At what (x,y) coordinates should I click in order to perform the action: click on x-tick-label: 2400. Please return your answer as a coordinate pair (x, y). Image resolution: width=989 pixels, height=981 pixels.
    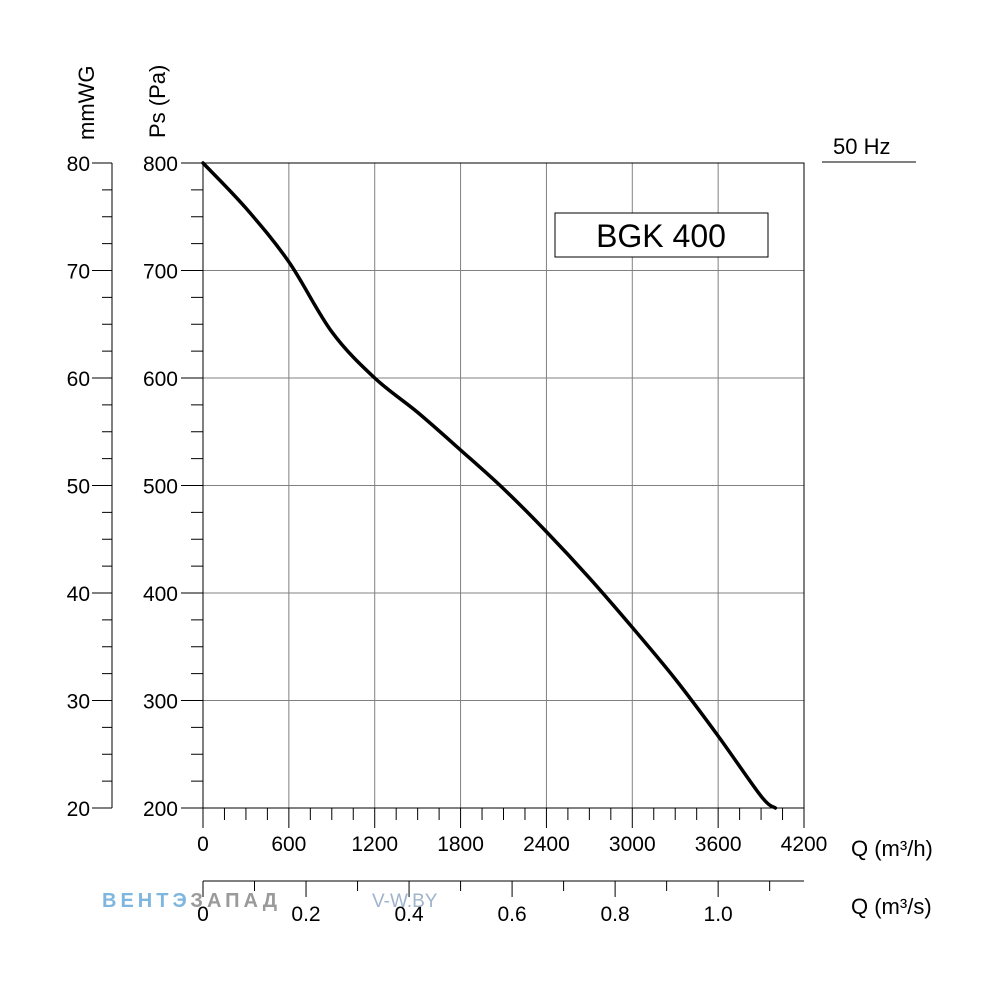
    Looking at the image, I should click on (546, 844).